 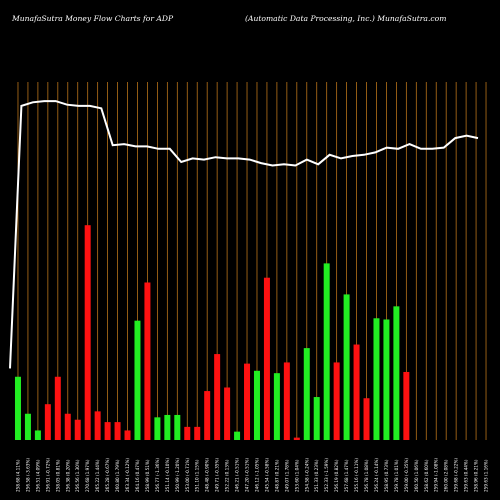 What do you see at coordinates (27, 475) in the screenshot?
I see `x-tick-label: 256.58 (-3.63%)` at bounding box center [27, 475].